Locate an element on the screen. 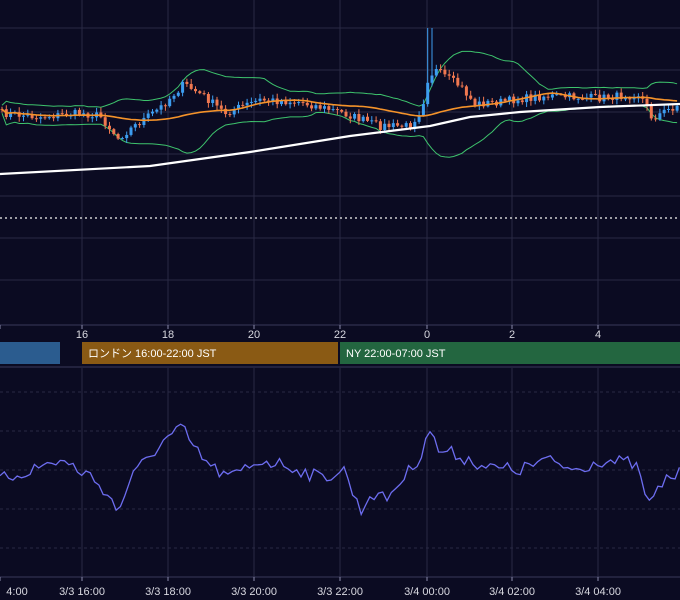 This screenshot has width=680, height=600. x-tick-label: 3/3 18:00 is located at coordinates (168, 592).